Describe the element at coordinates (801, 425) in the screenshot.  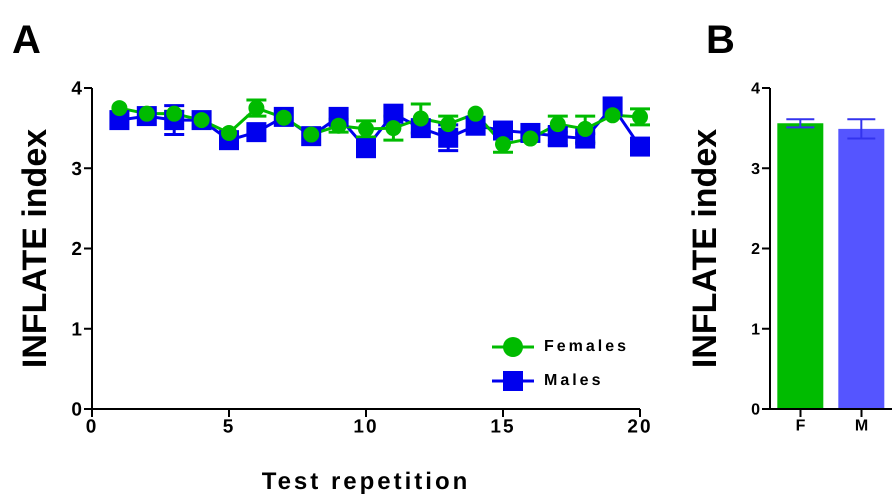
I see `x-tick-label: F` at that location.